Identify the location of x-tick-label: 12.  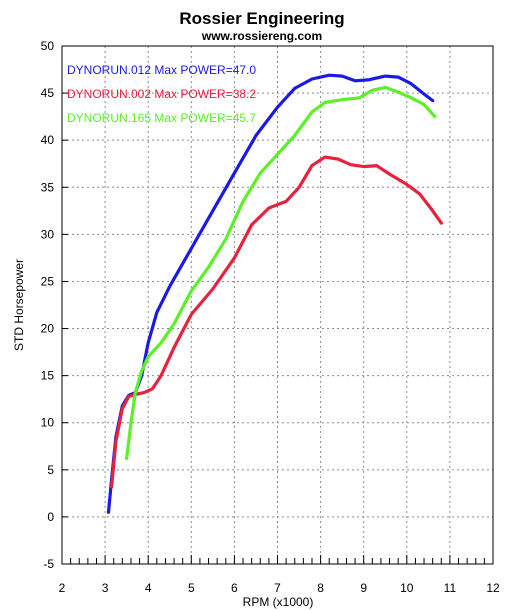
(493, 588).